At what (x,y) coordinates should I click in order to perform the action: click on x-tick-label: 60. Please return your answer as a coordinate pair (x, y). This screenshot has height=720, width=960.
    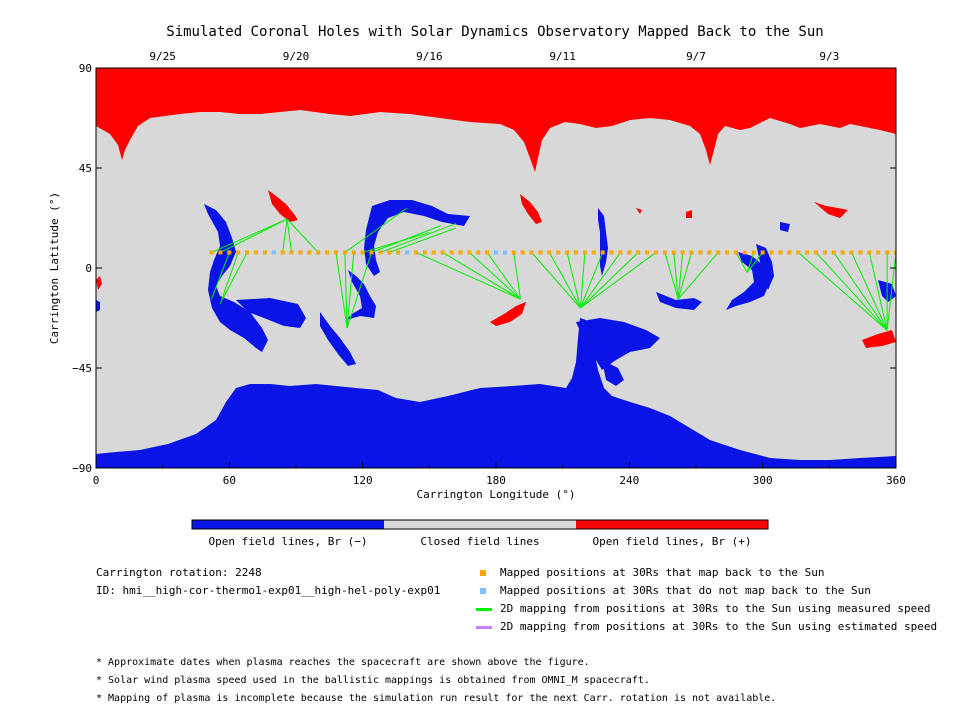
    Looking at the image, I should click on (229, 480).